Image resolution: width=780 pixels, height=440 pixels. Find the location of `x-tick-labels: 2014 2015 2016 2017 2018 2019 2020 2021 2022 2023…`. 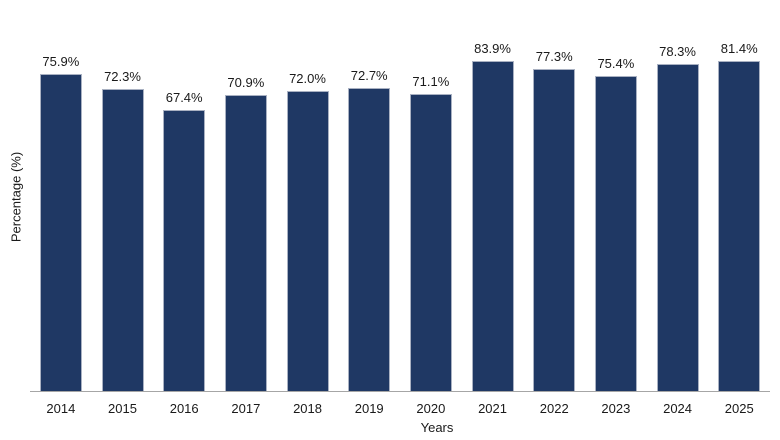

x-tick-labels: 2014 2015 2016 2017 2018 2019 2020 2021 2022 2023… is located at coordinates (400, 408).